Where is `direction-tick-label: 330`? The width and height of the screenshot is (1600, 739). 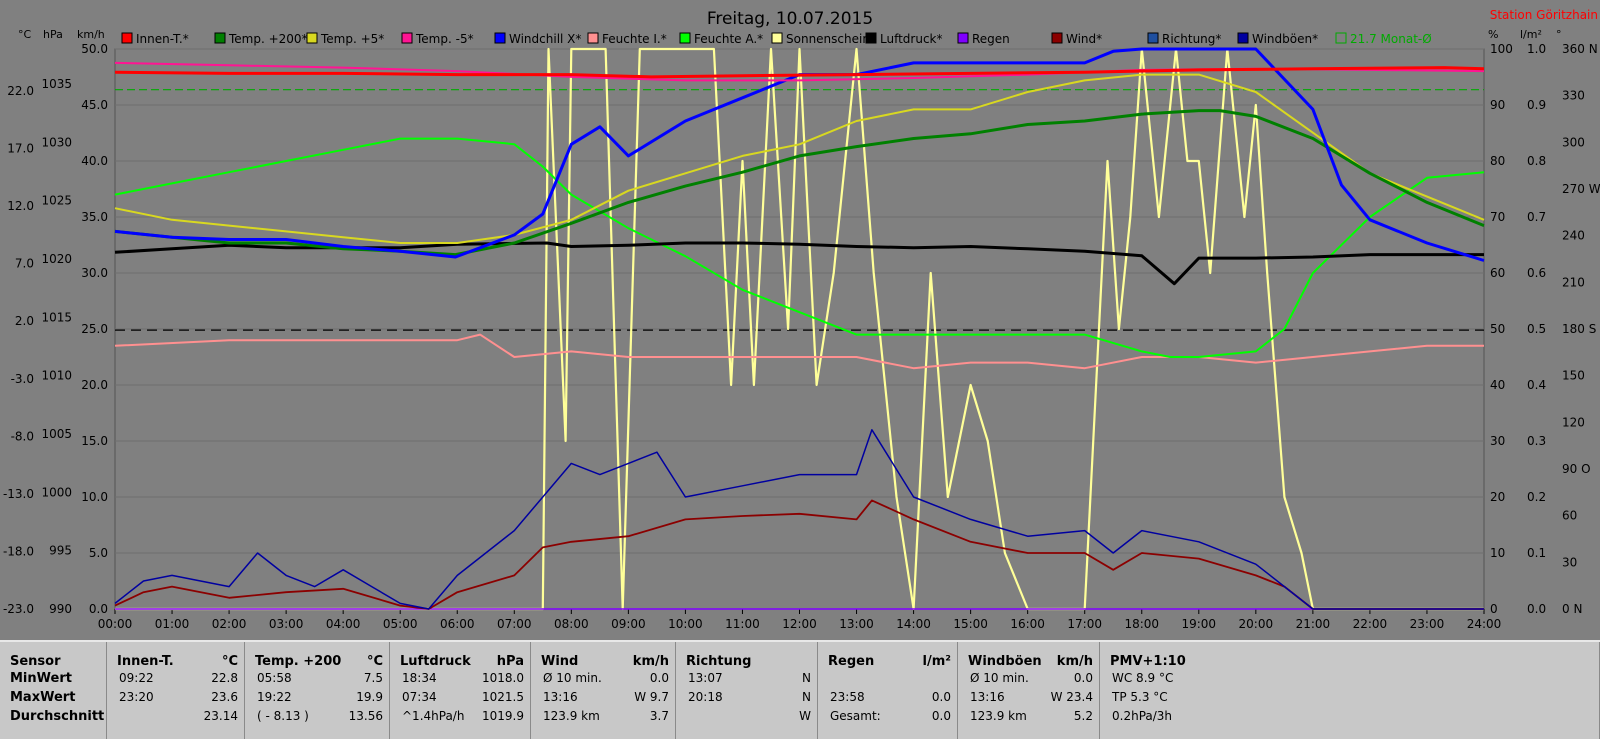
direction-tick-label: 330 is located at coordinates (1573, 96).